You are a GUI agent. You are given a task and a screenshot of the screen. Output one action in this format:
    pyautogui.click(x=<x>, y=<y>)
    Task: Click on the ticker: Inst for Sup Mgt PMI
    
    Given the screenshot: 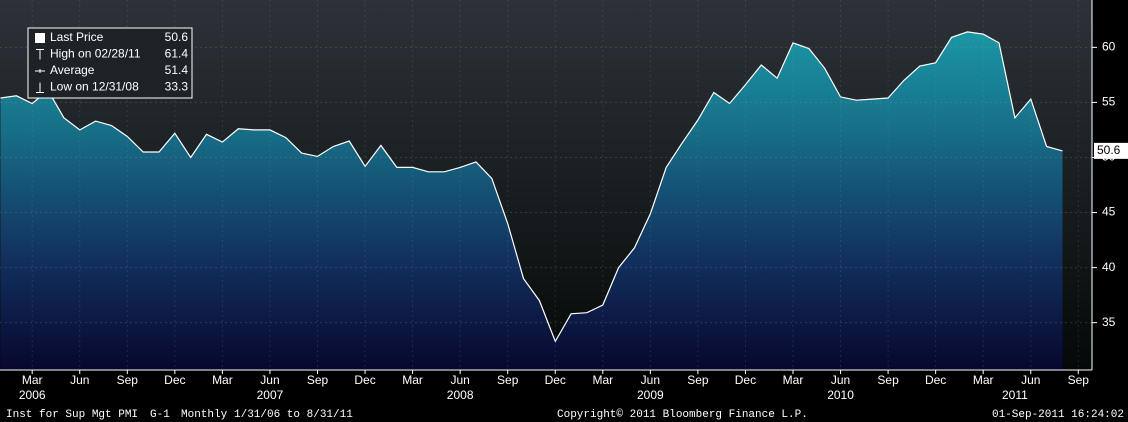 What is the action you would take?
    pyautogui.click(x=72, y=415)
    